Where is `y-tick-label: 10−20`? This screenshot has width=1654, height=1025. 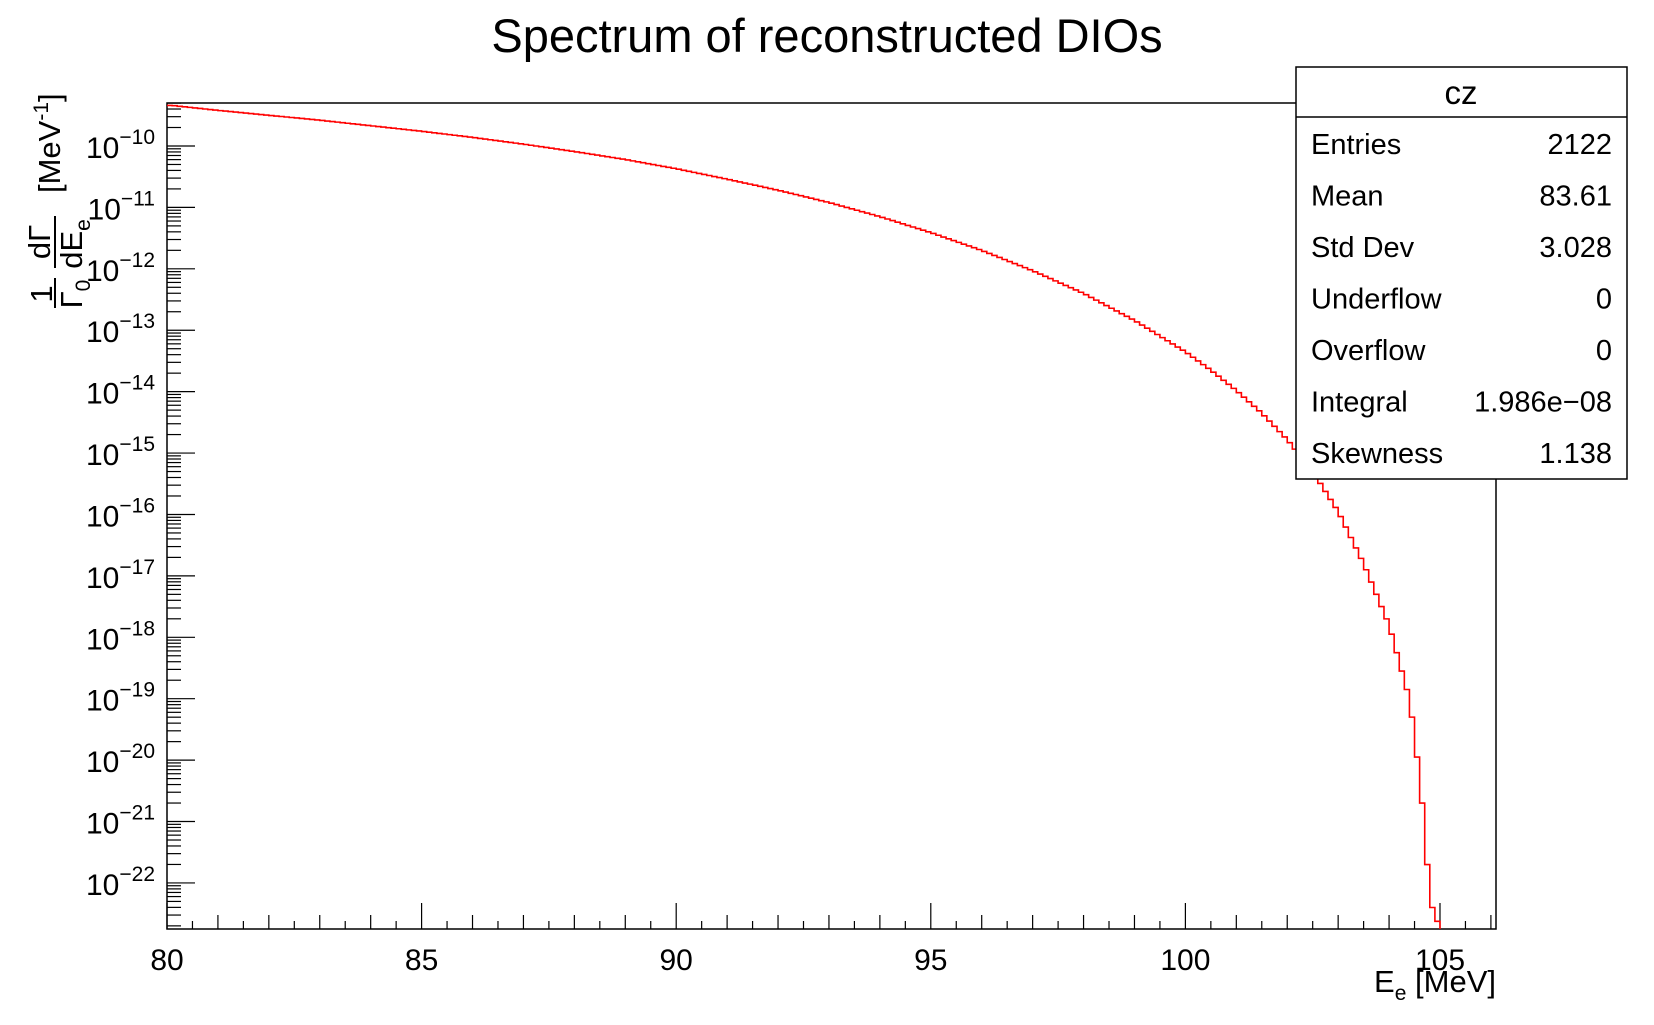
y-tick-label: 10−20 is located at coordinates (120, 759).